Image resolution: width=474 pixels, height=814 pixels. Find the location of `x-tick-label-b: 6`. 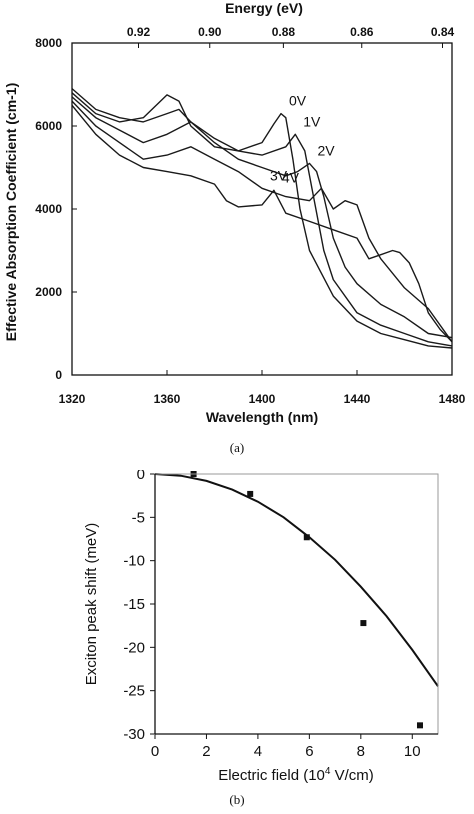

x-tick-label-b: 6 is located at coordinates (309, 751).